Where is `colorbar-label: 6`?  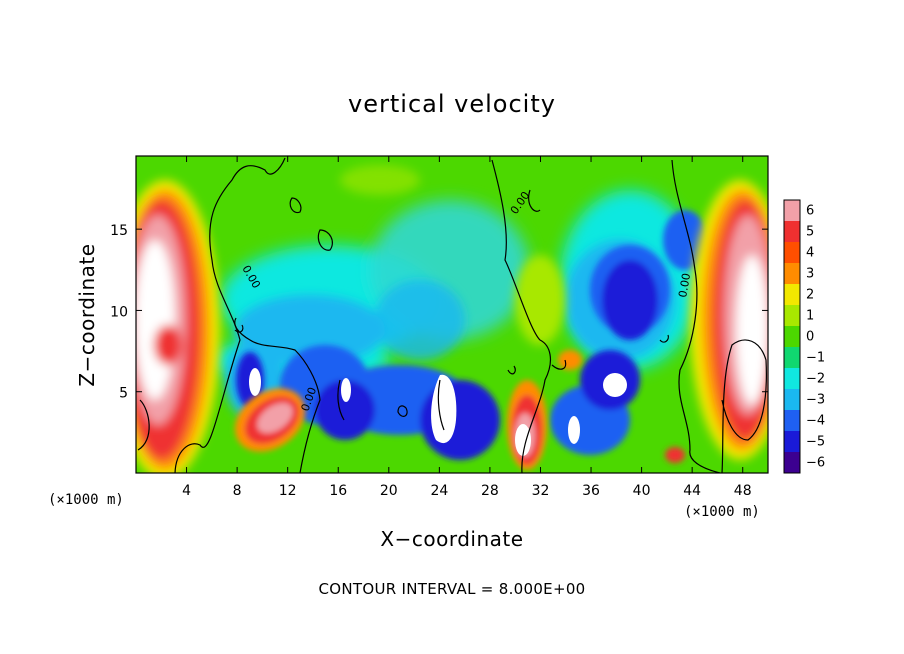
colorbar-label: 6 is located at coordinates (810, 211).